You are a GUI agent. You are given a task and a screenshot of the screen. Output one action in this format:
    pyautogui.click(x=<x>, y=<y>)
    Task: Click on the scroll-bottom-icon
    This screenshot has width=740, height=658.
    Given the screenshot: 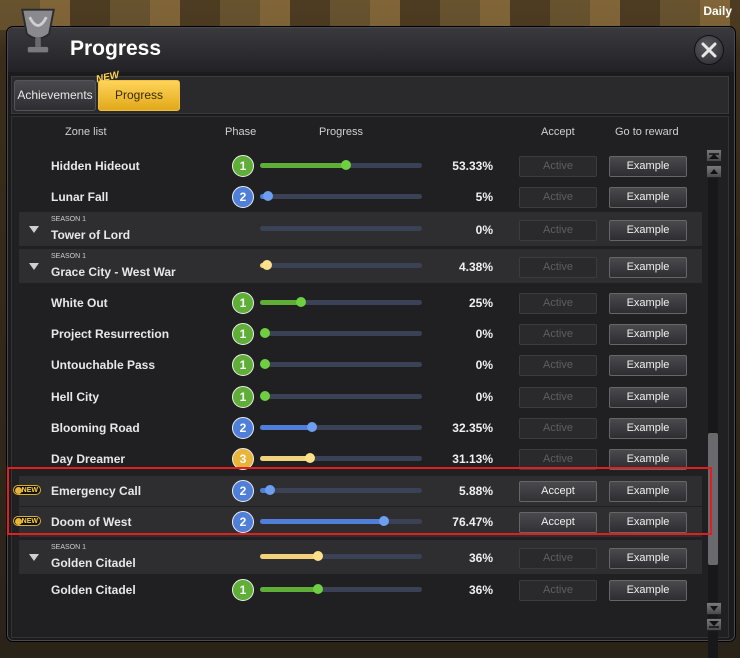 What is the action you would take?
    pyautogui.click(x=714, y=624)
    